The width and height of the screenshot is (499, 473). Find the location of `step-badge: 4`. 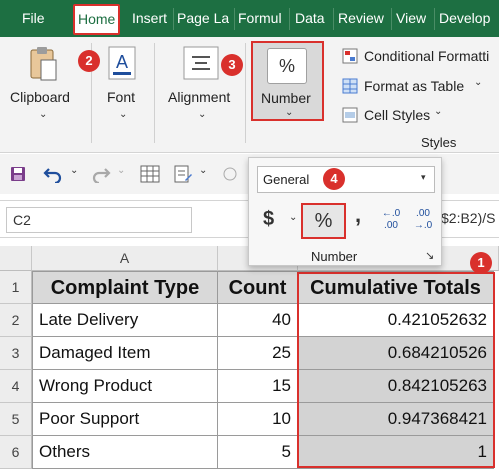

step-badge: 4 is located at coordinates (334, 179).